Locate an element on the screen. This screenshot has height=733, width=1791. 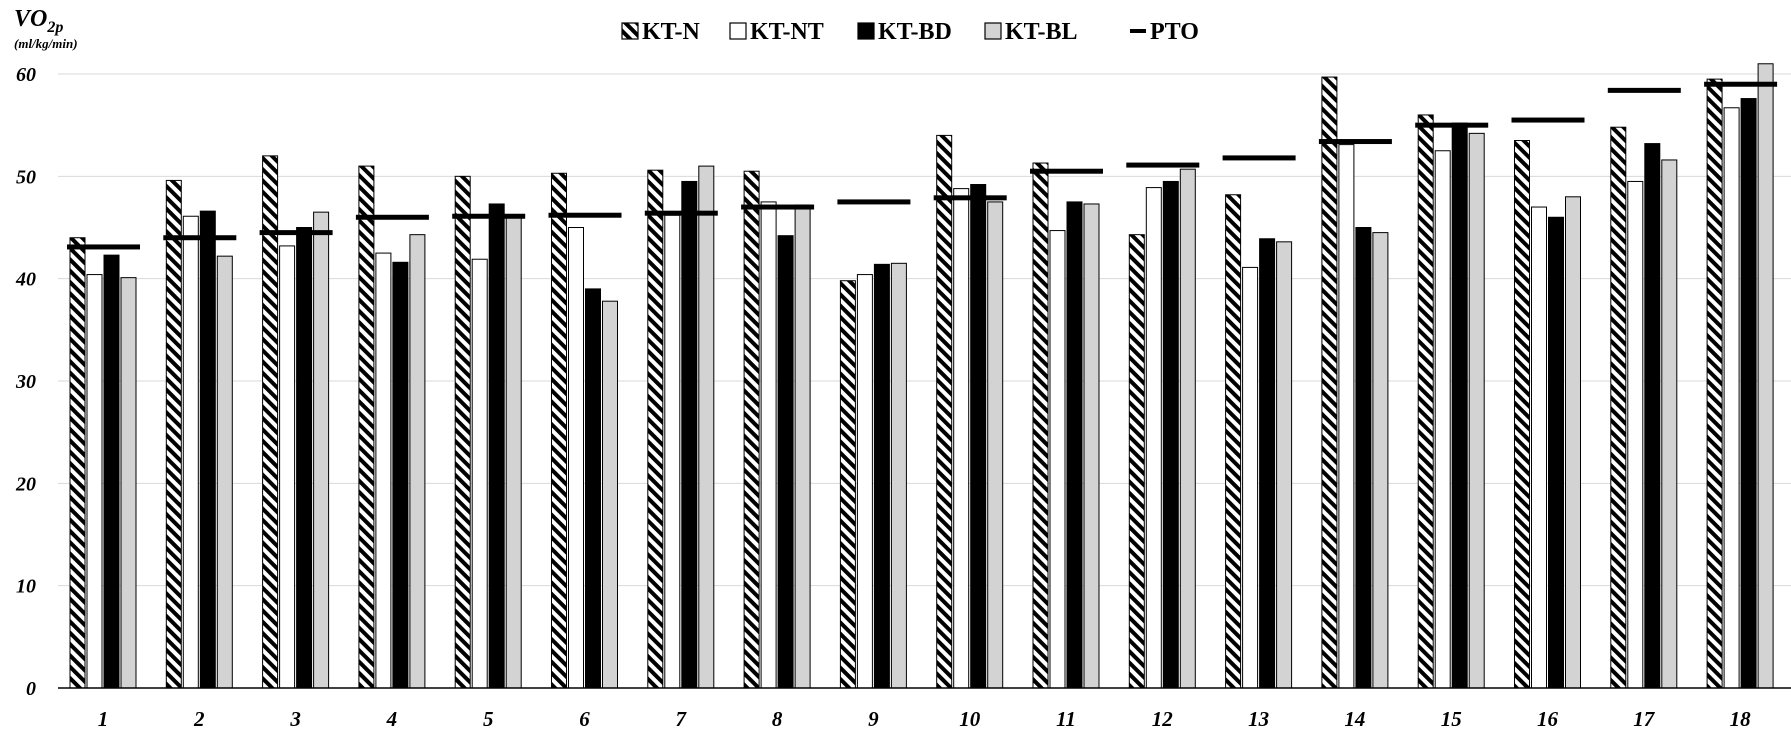
y-tick-label: 60 is located at coordinates (26, 75).